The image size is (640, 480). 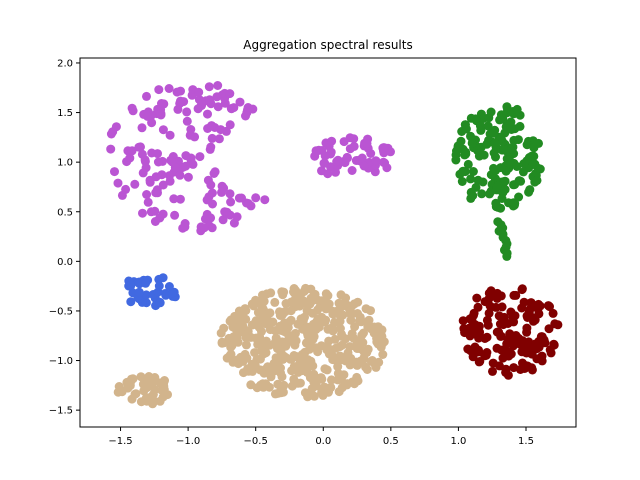 I want to click on y-tick-label: −0.5, so click(x=61, y=311).